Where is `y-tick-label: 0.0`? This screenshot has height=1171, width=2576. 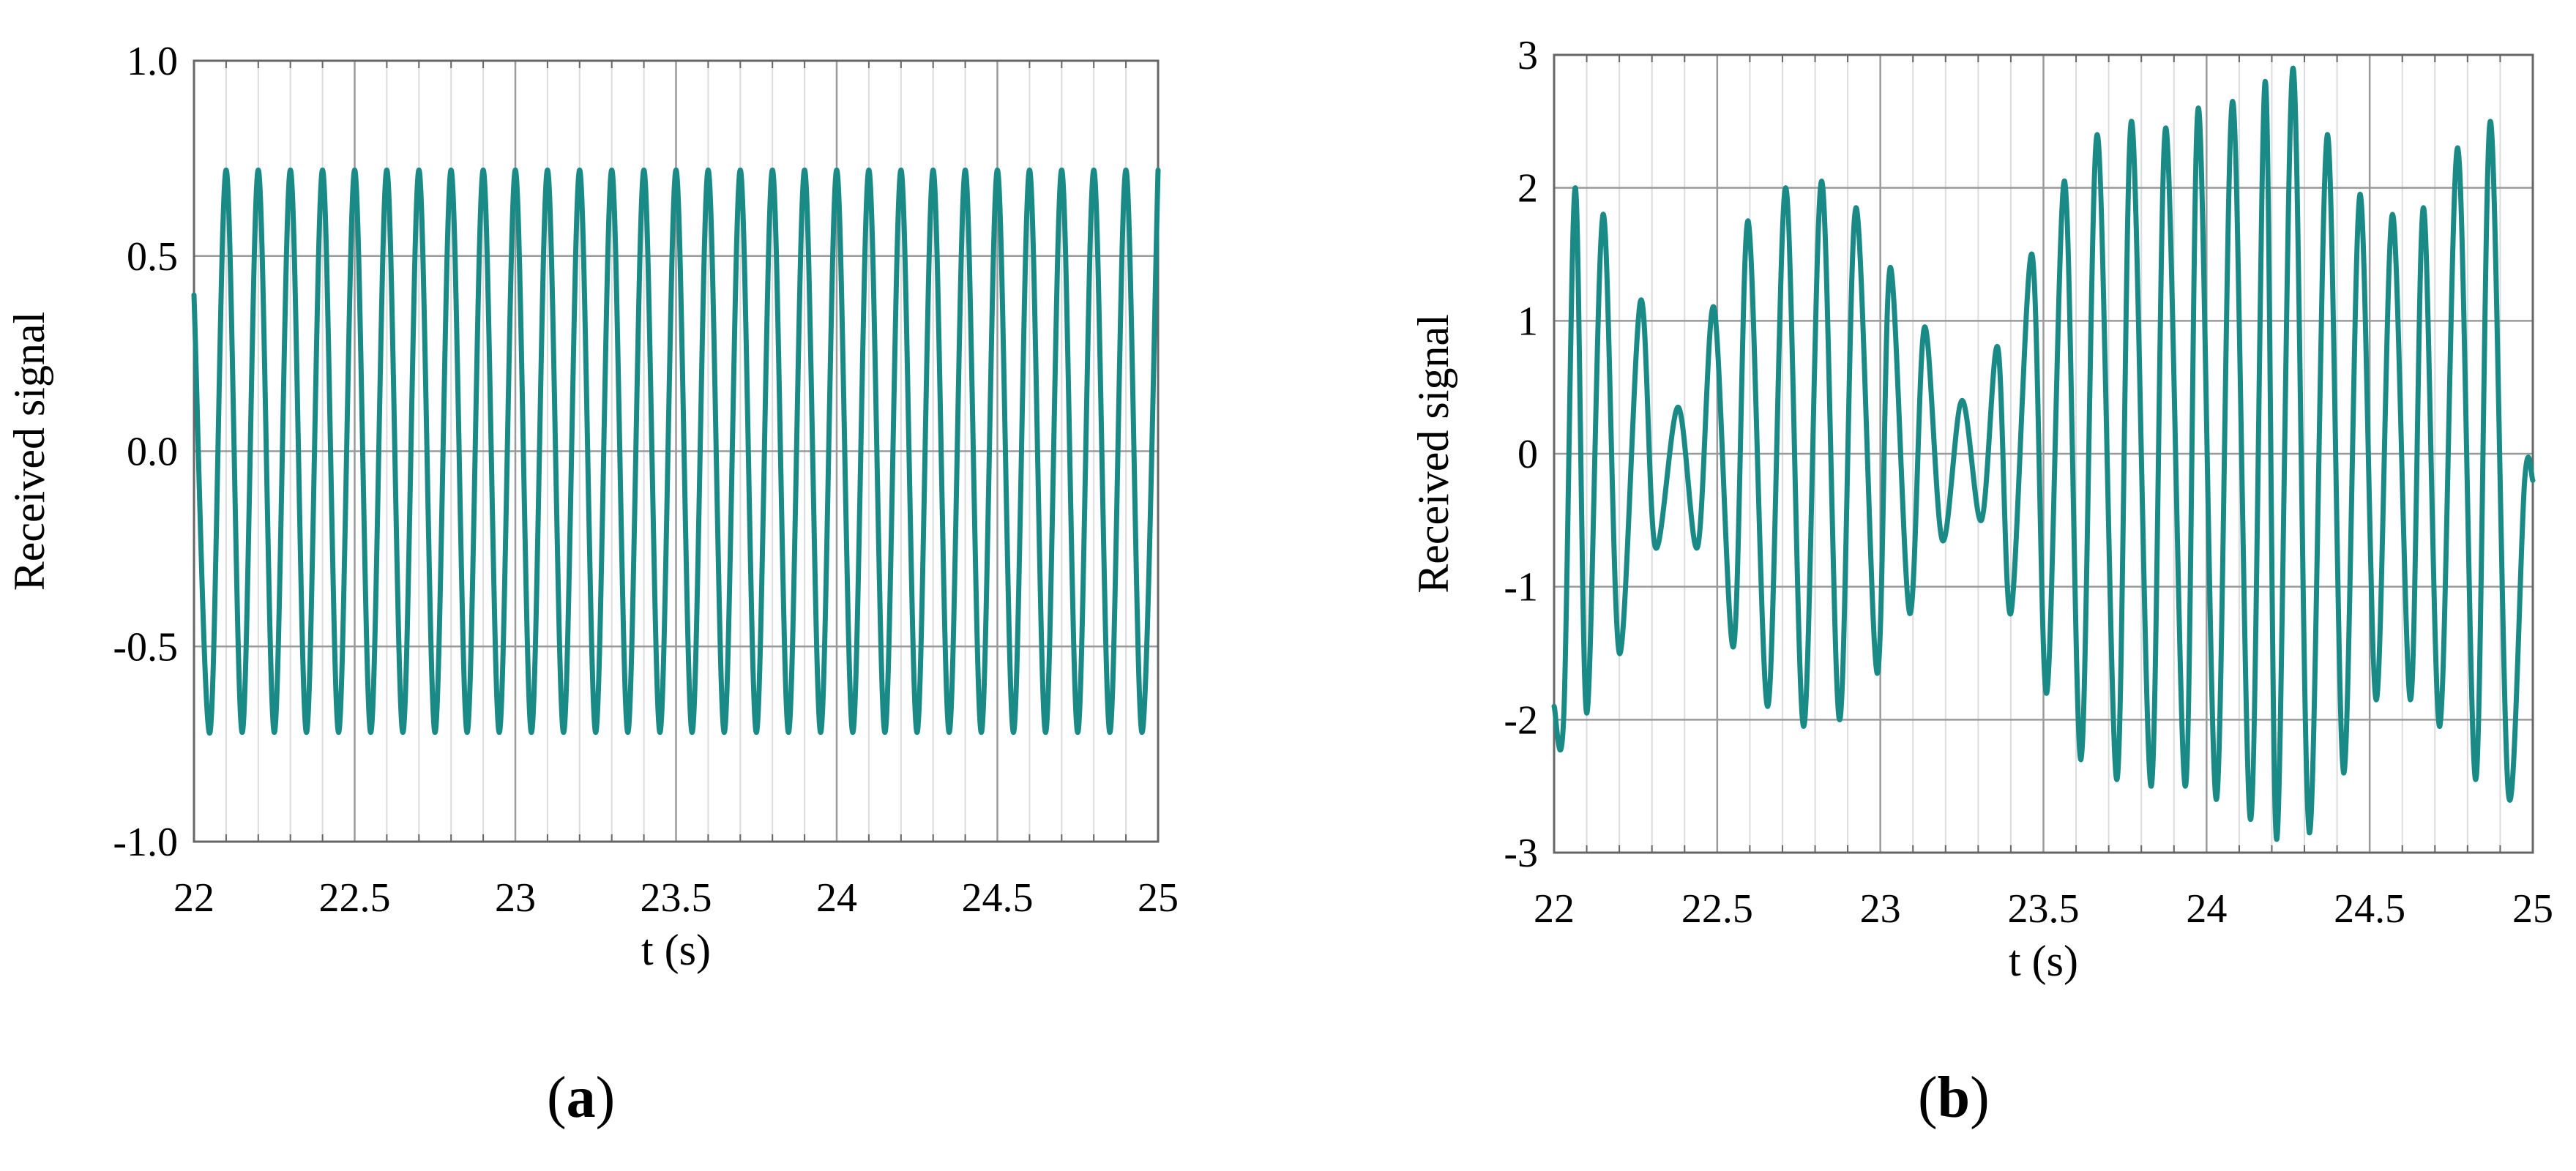
y-tick-label: 0.0 is located at coordinates (152, 453).